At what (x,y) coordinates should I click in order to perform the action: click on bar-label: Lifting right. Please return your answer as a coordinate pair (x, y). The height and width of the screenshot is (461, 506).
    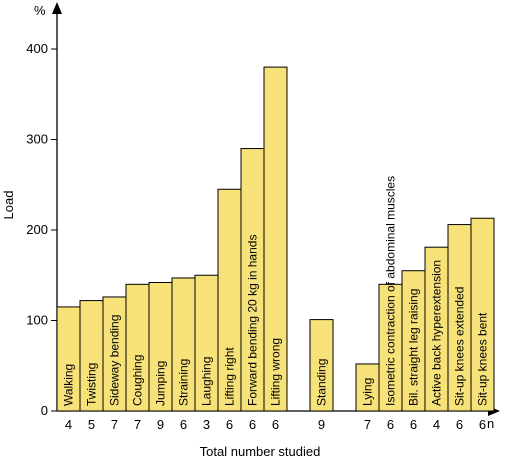
    Looking at the image, I should click on (230, 376).